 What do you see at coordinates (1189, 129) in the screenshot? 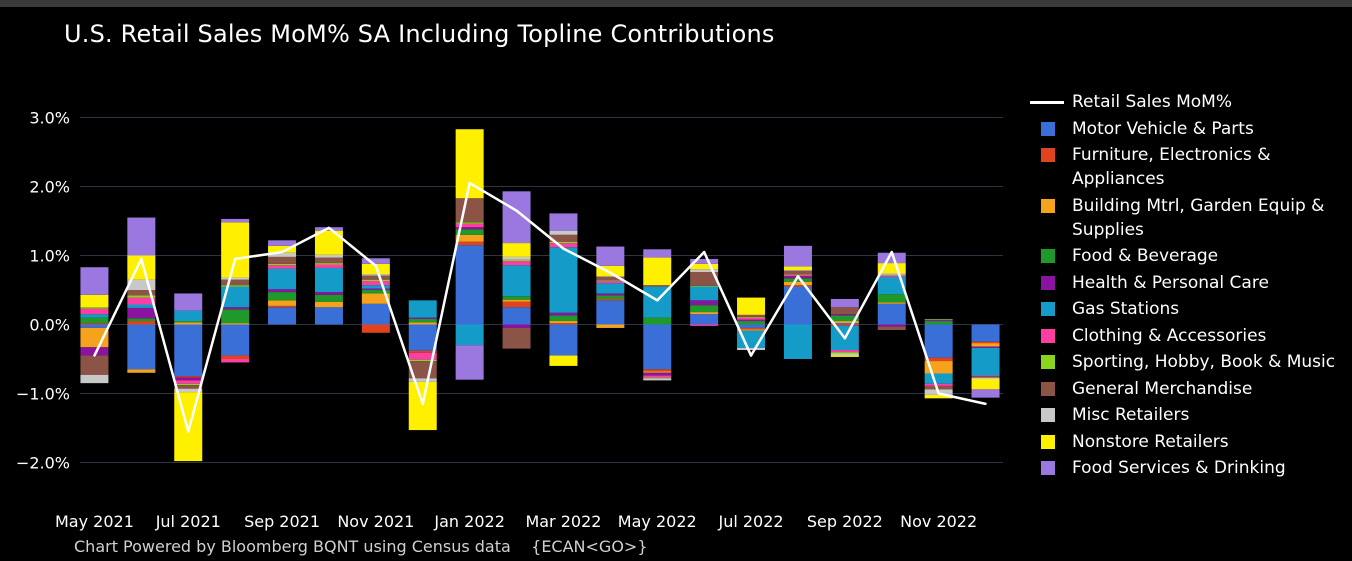
I see `legend-item: Motor Vehicle & Parts` at bounding box center [1189, 129].